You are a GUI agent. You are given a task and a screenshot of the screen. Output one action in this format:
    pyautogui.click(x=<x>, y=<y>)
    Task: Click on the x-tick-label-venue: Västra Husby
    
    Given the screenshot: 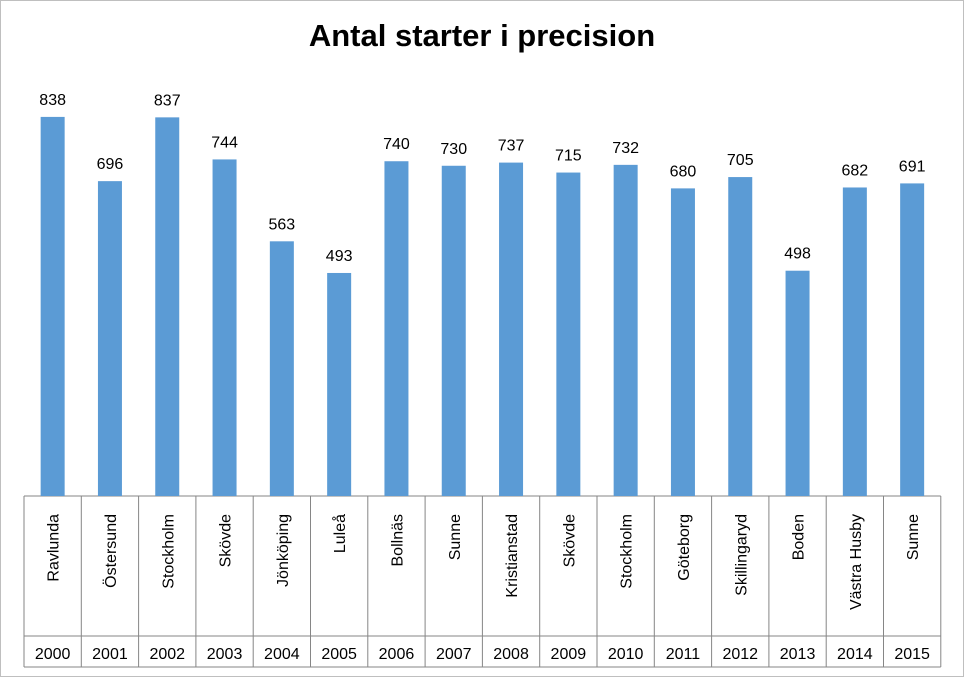 What is the action you would take?
    pyautogui.click(x=856, y=562)
    